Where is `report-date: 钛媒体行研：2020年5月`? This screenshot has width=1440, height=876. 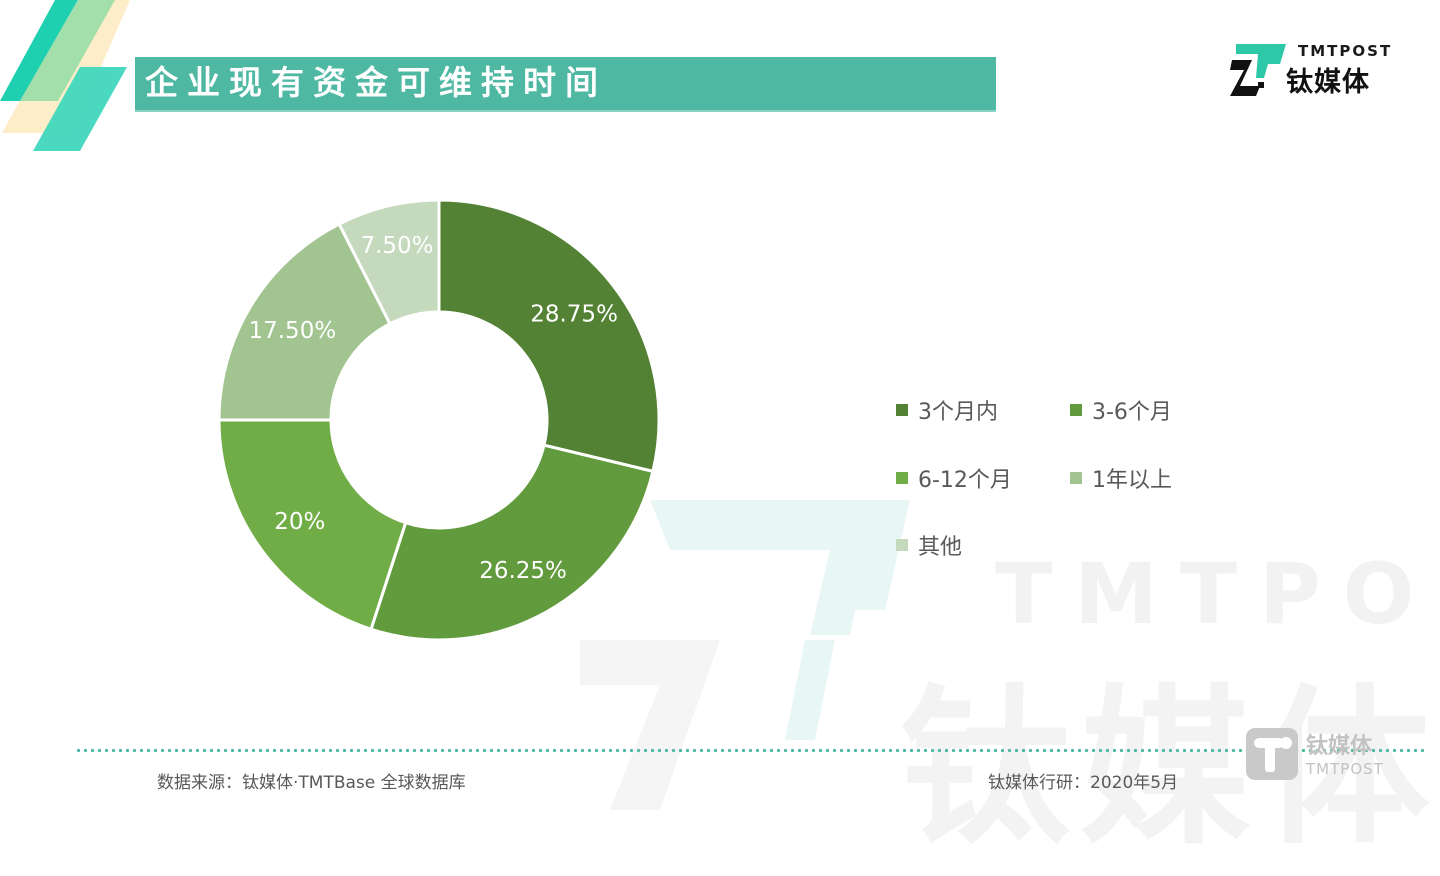
report-date: 钛媒体行研：2020年5月 is located at coordinates (1083, 783).